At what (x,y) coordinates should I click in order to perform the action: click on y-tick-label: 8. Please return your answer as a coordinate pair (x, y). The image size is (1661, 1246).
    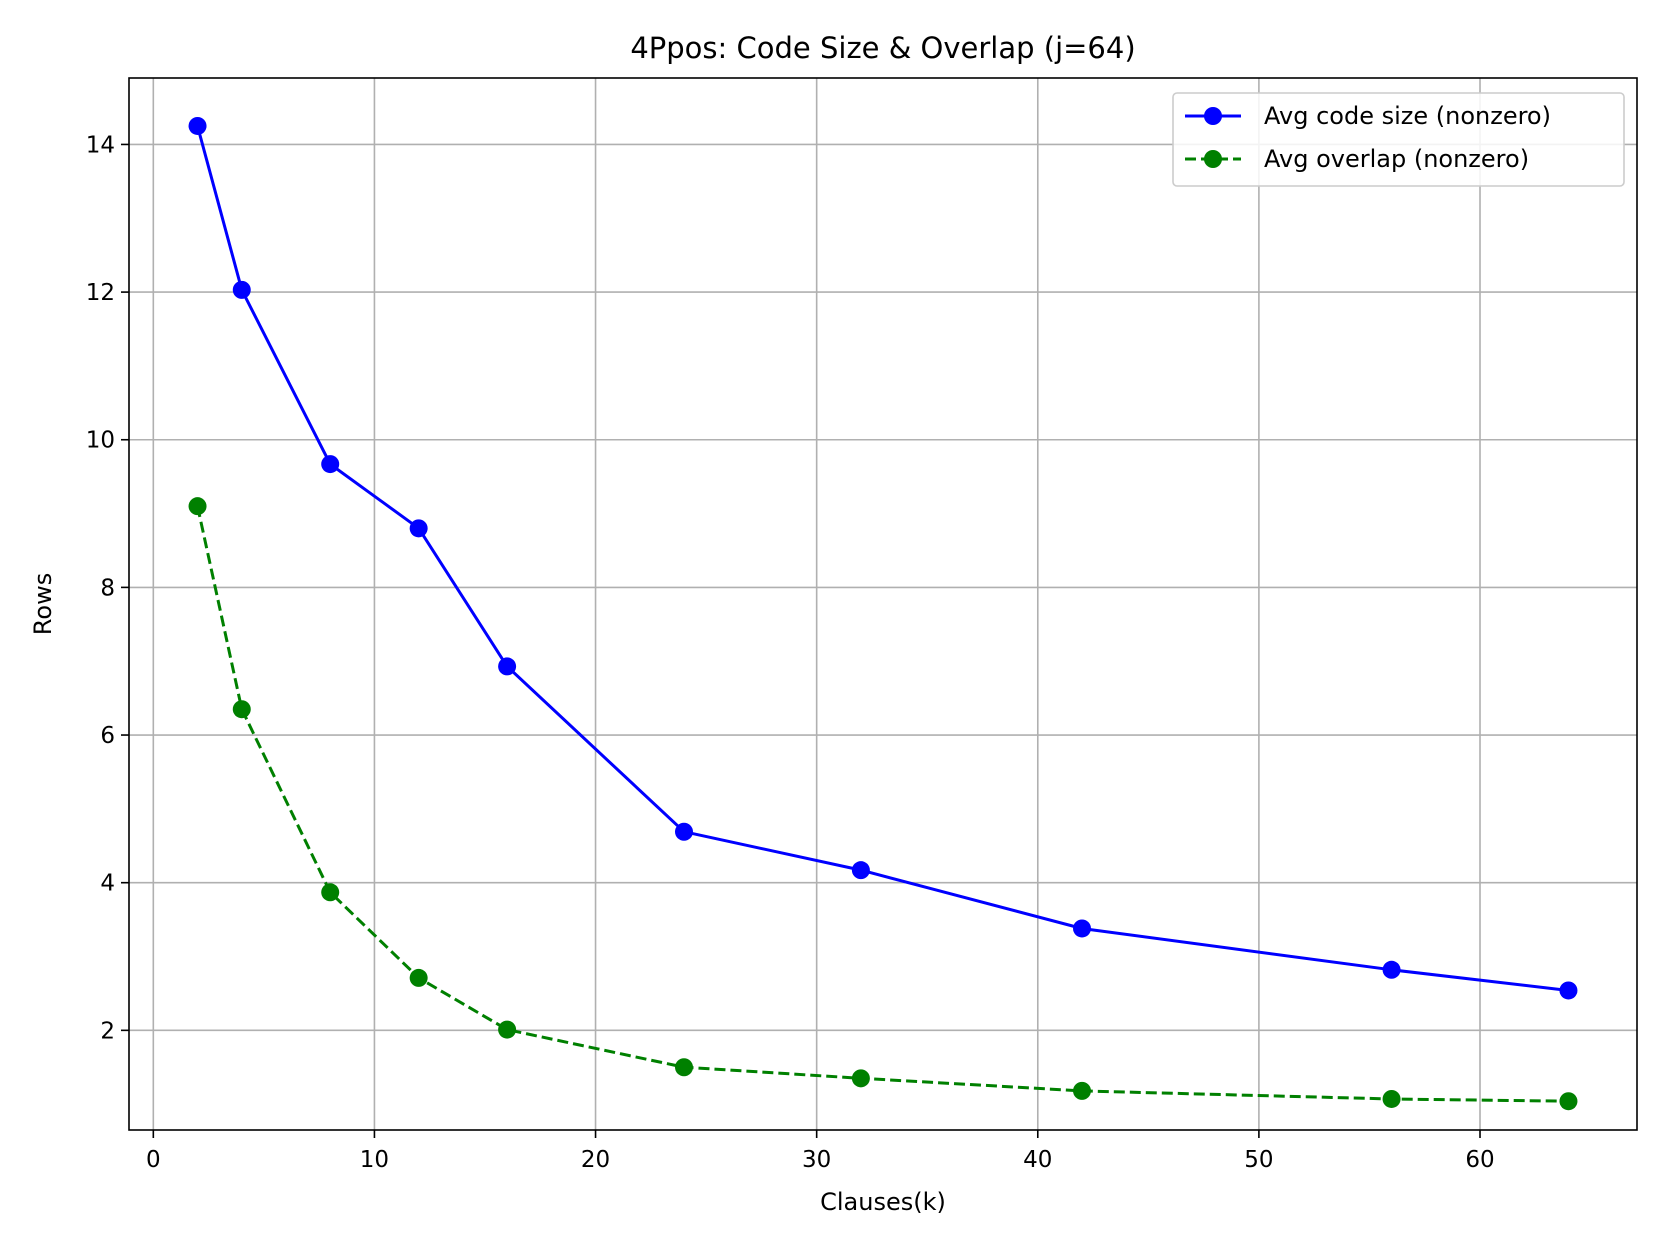
    Looking at the image, I should click on (107, 588).